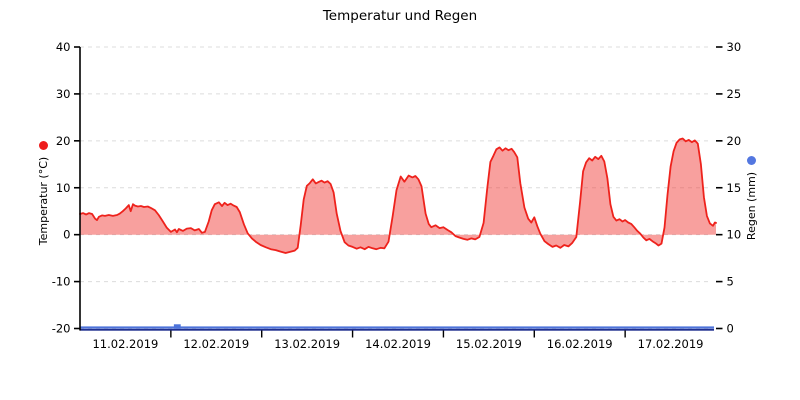  Describe the element at coordinates (307, 344) in the screenshot. I see `x-axis-date-label: 13.02.2019` at that location.